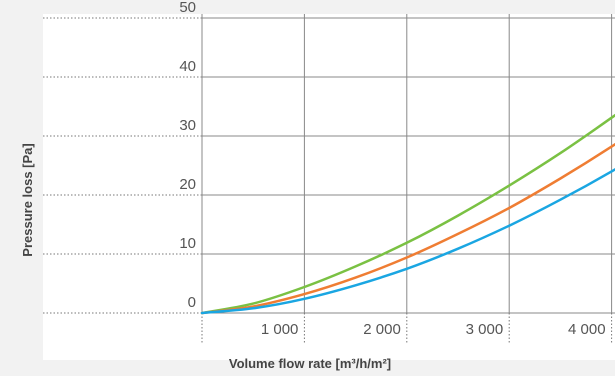  What do you see at coordinates (280, 329) in the screenshot?
I see `x-tick-label: 1 000` at bounding box center [280, 329].